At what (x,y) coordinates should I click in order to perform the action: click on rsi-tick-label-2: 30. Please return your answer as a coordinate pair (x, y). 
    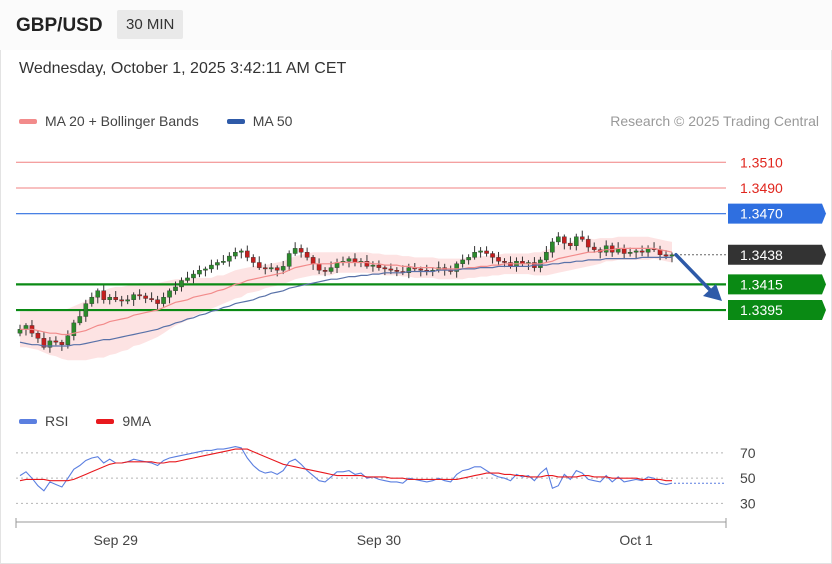
    Looking at the image, I should click on (748, 503).